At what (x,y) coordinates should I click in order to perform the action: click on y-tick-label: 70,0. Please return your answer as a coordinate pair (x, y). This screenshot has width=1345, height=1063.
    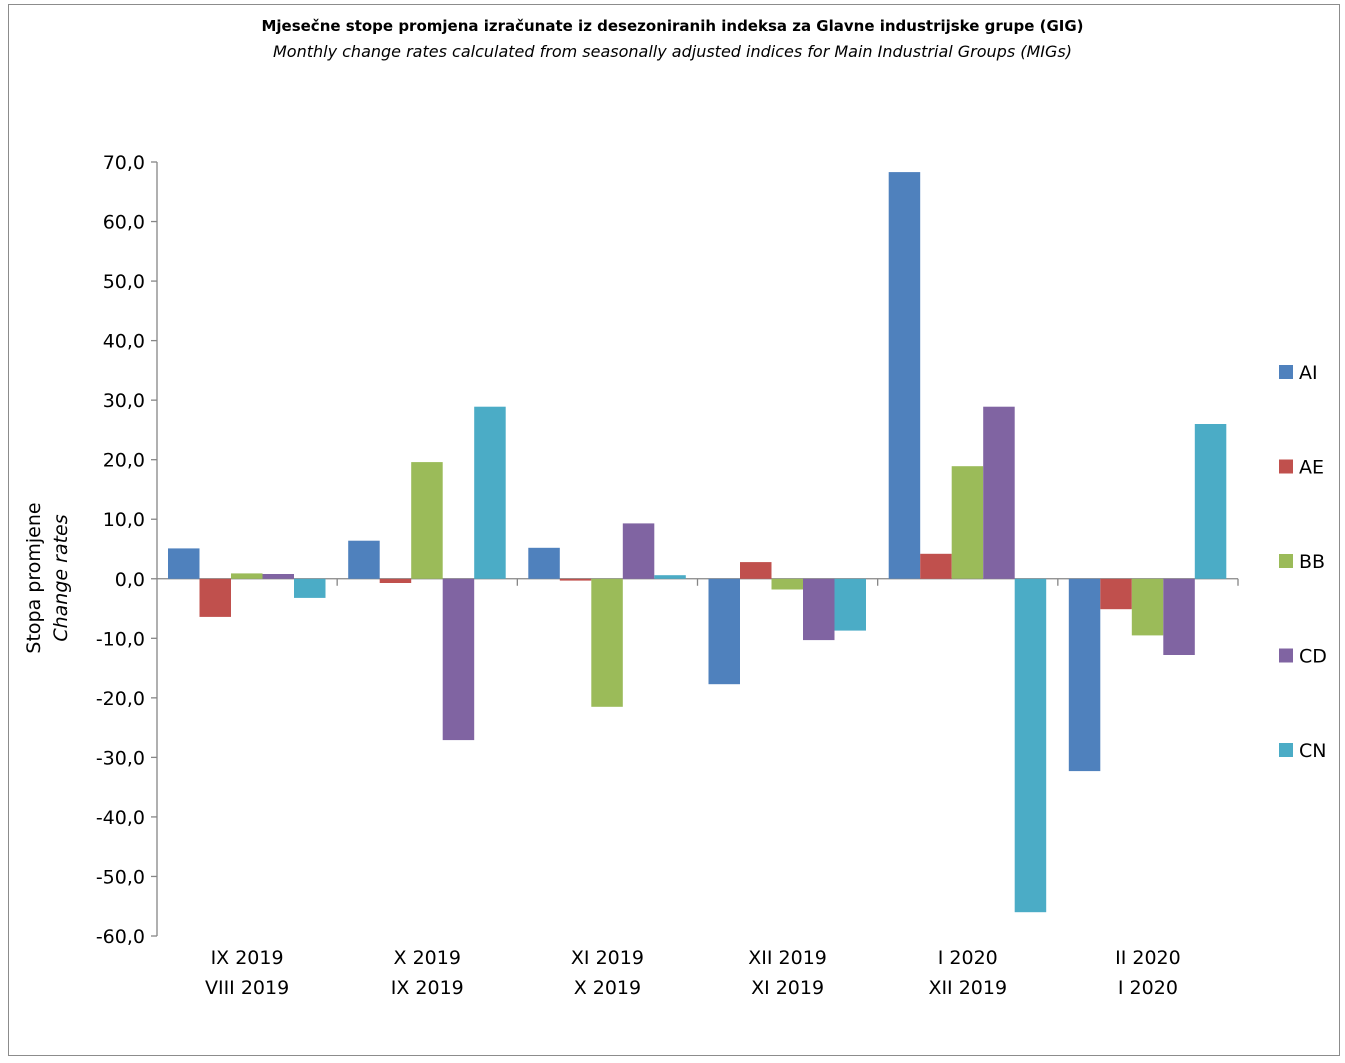
    Looking at the image, I should click on (124, 163).